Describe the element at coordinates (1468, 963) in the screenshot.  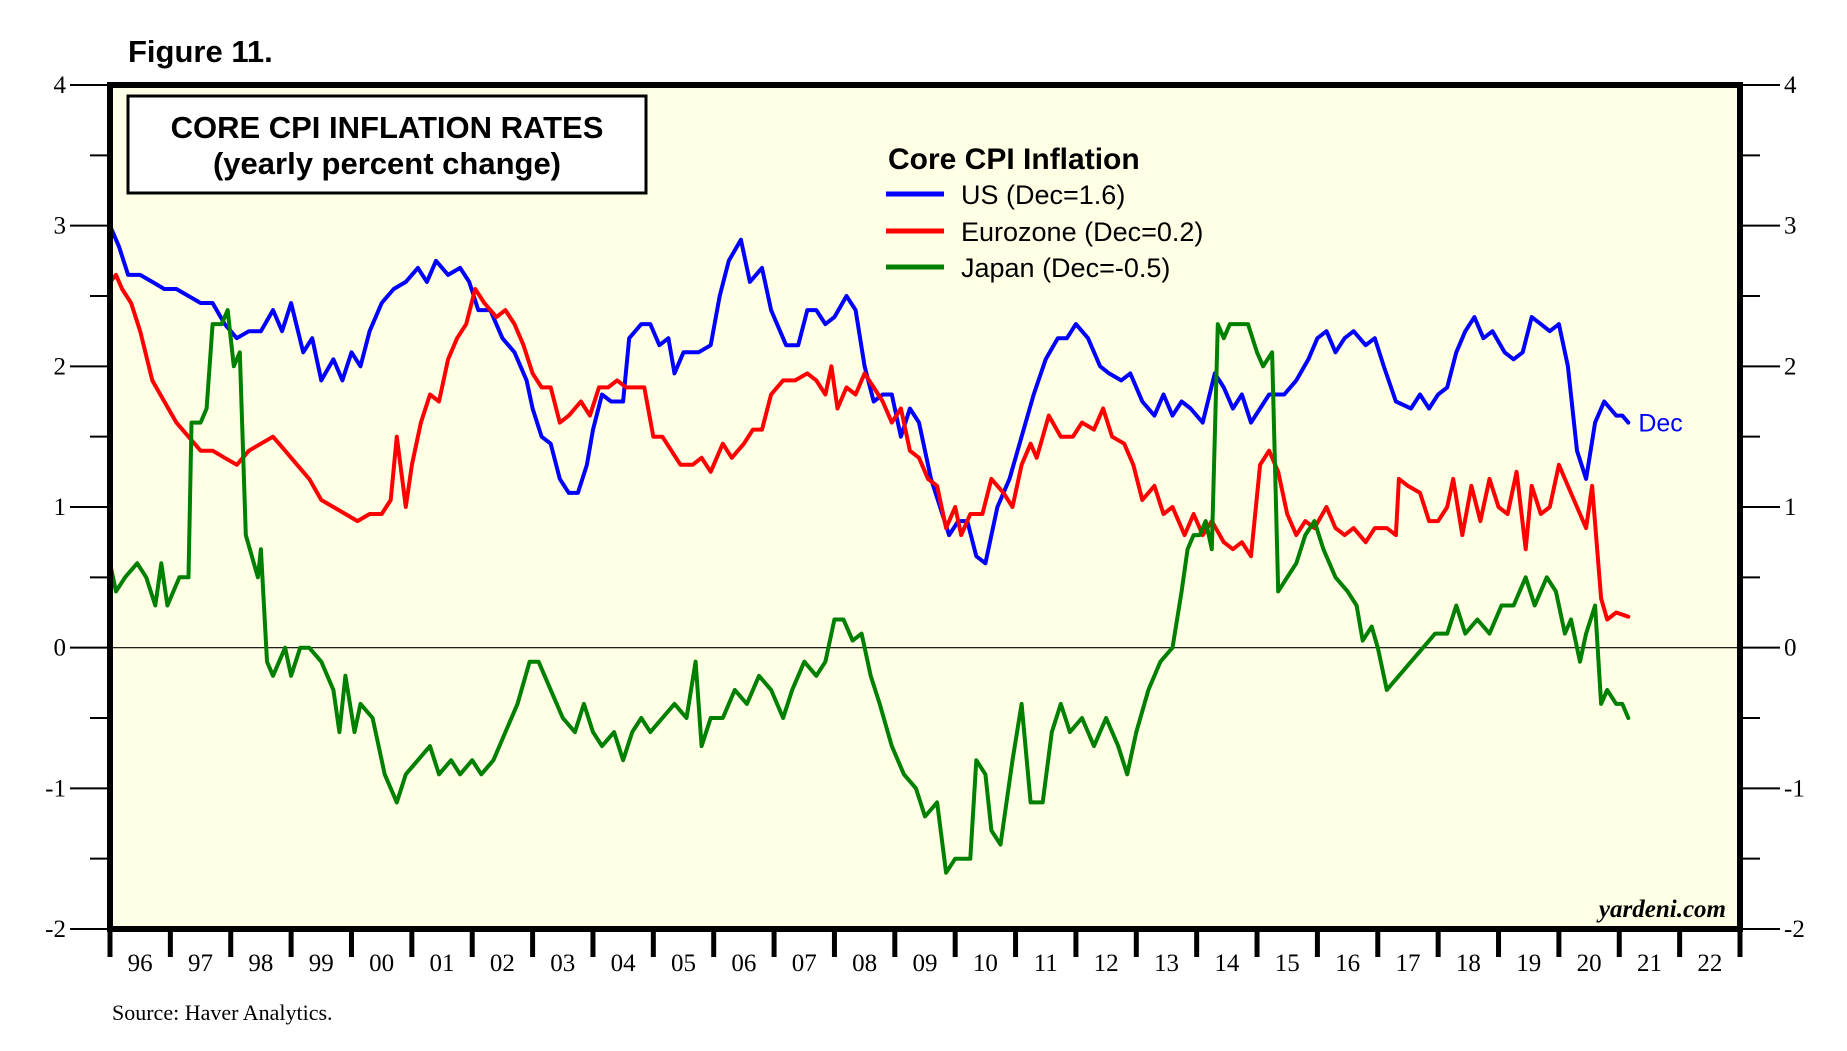
I see `x-tick-label: 18` at that location.